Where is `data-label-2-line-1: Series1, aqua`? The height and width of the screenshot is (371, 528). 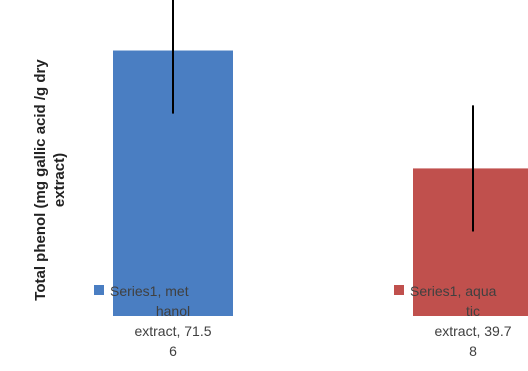 data-label-2-line-1: Series1, aqua is located at coordinates (453, 291).